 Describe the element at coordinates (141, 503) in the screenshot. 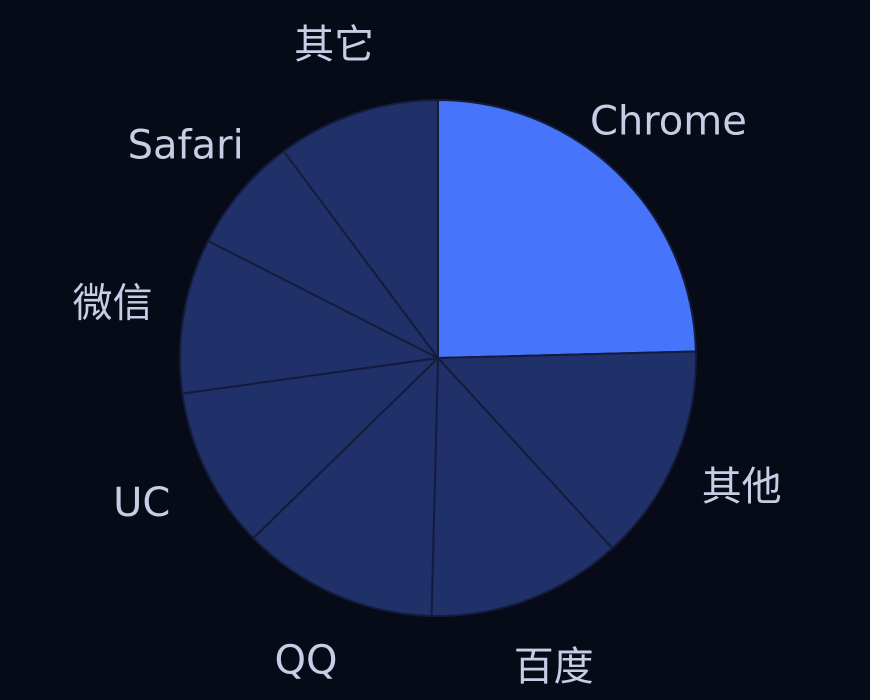

I see `slice-label: UC` at that location.